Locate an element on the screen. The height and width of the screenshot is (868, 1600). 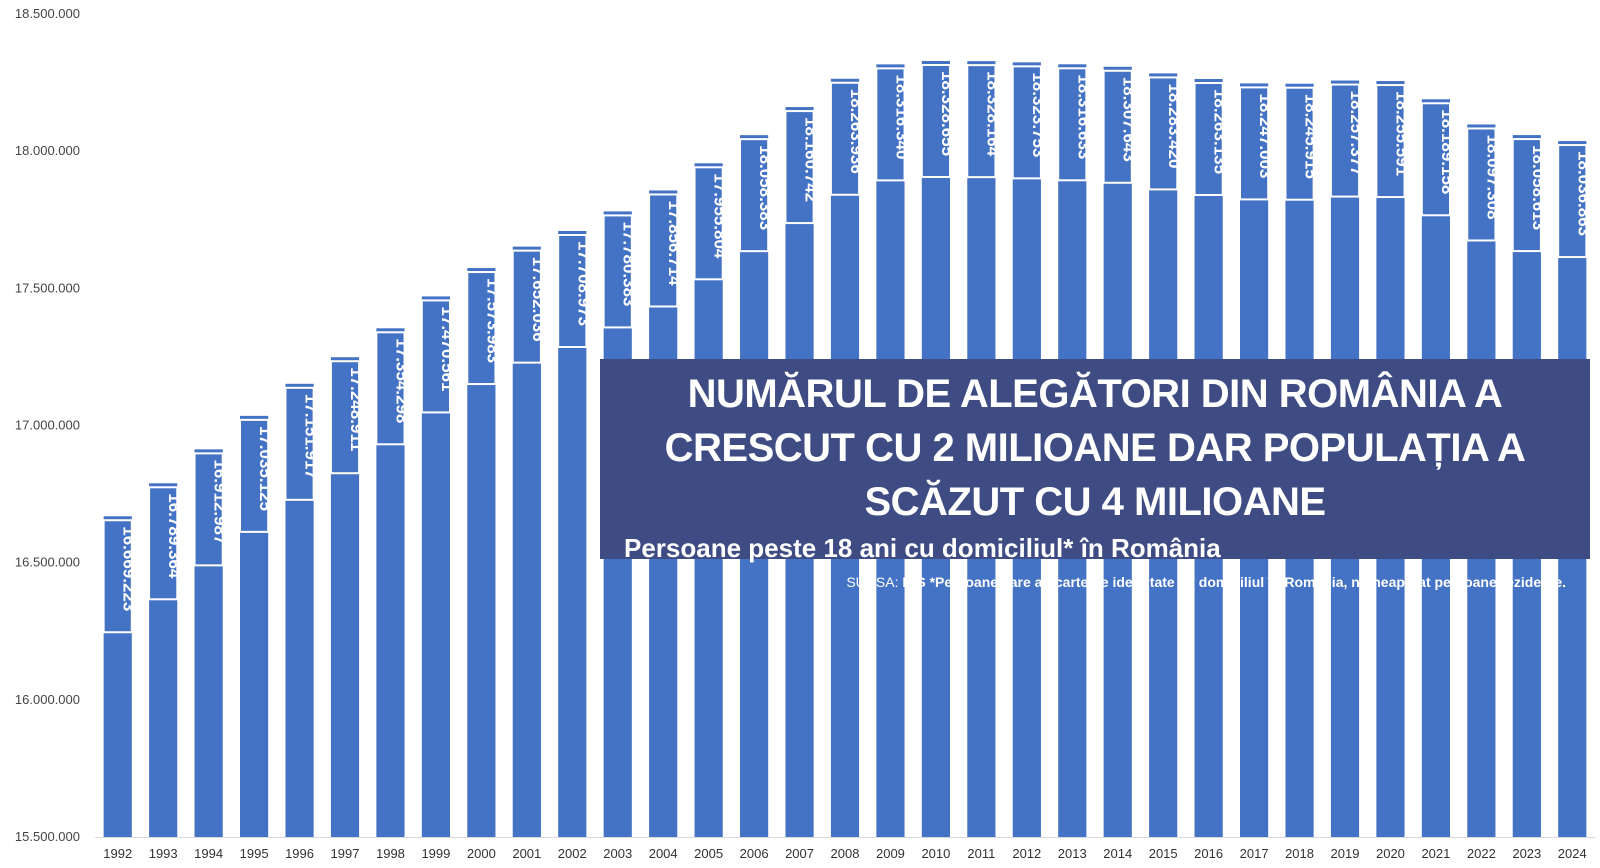
x-tick-label: 2015 is located at coordinates (1163, 853).